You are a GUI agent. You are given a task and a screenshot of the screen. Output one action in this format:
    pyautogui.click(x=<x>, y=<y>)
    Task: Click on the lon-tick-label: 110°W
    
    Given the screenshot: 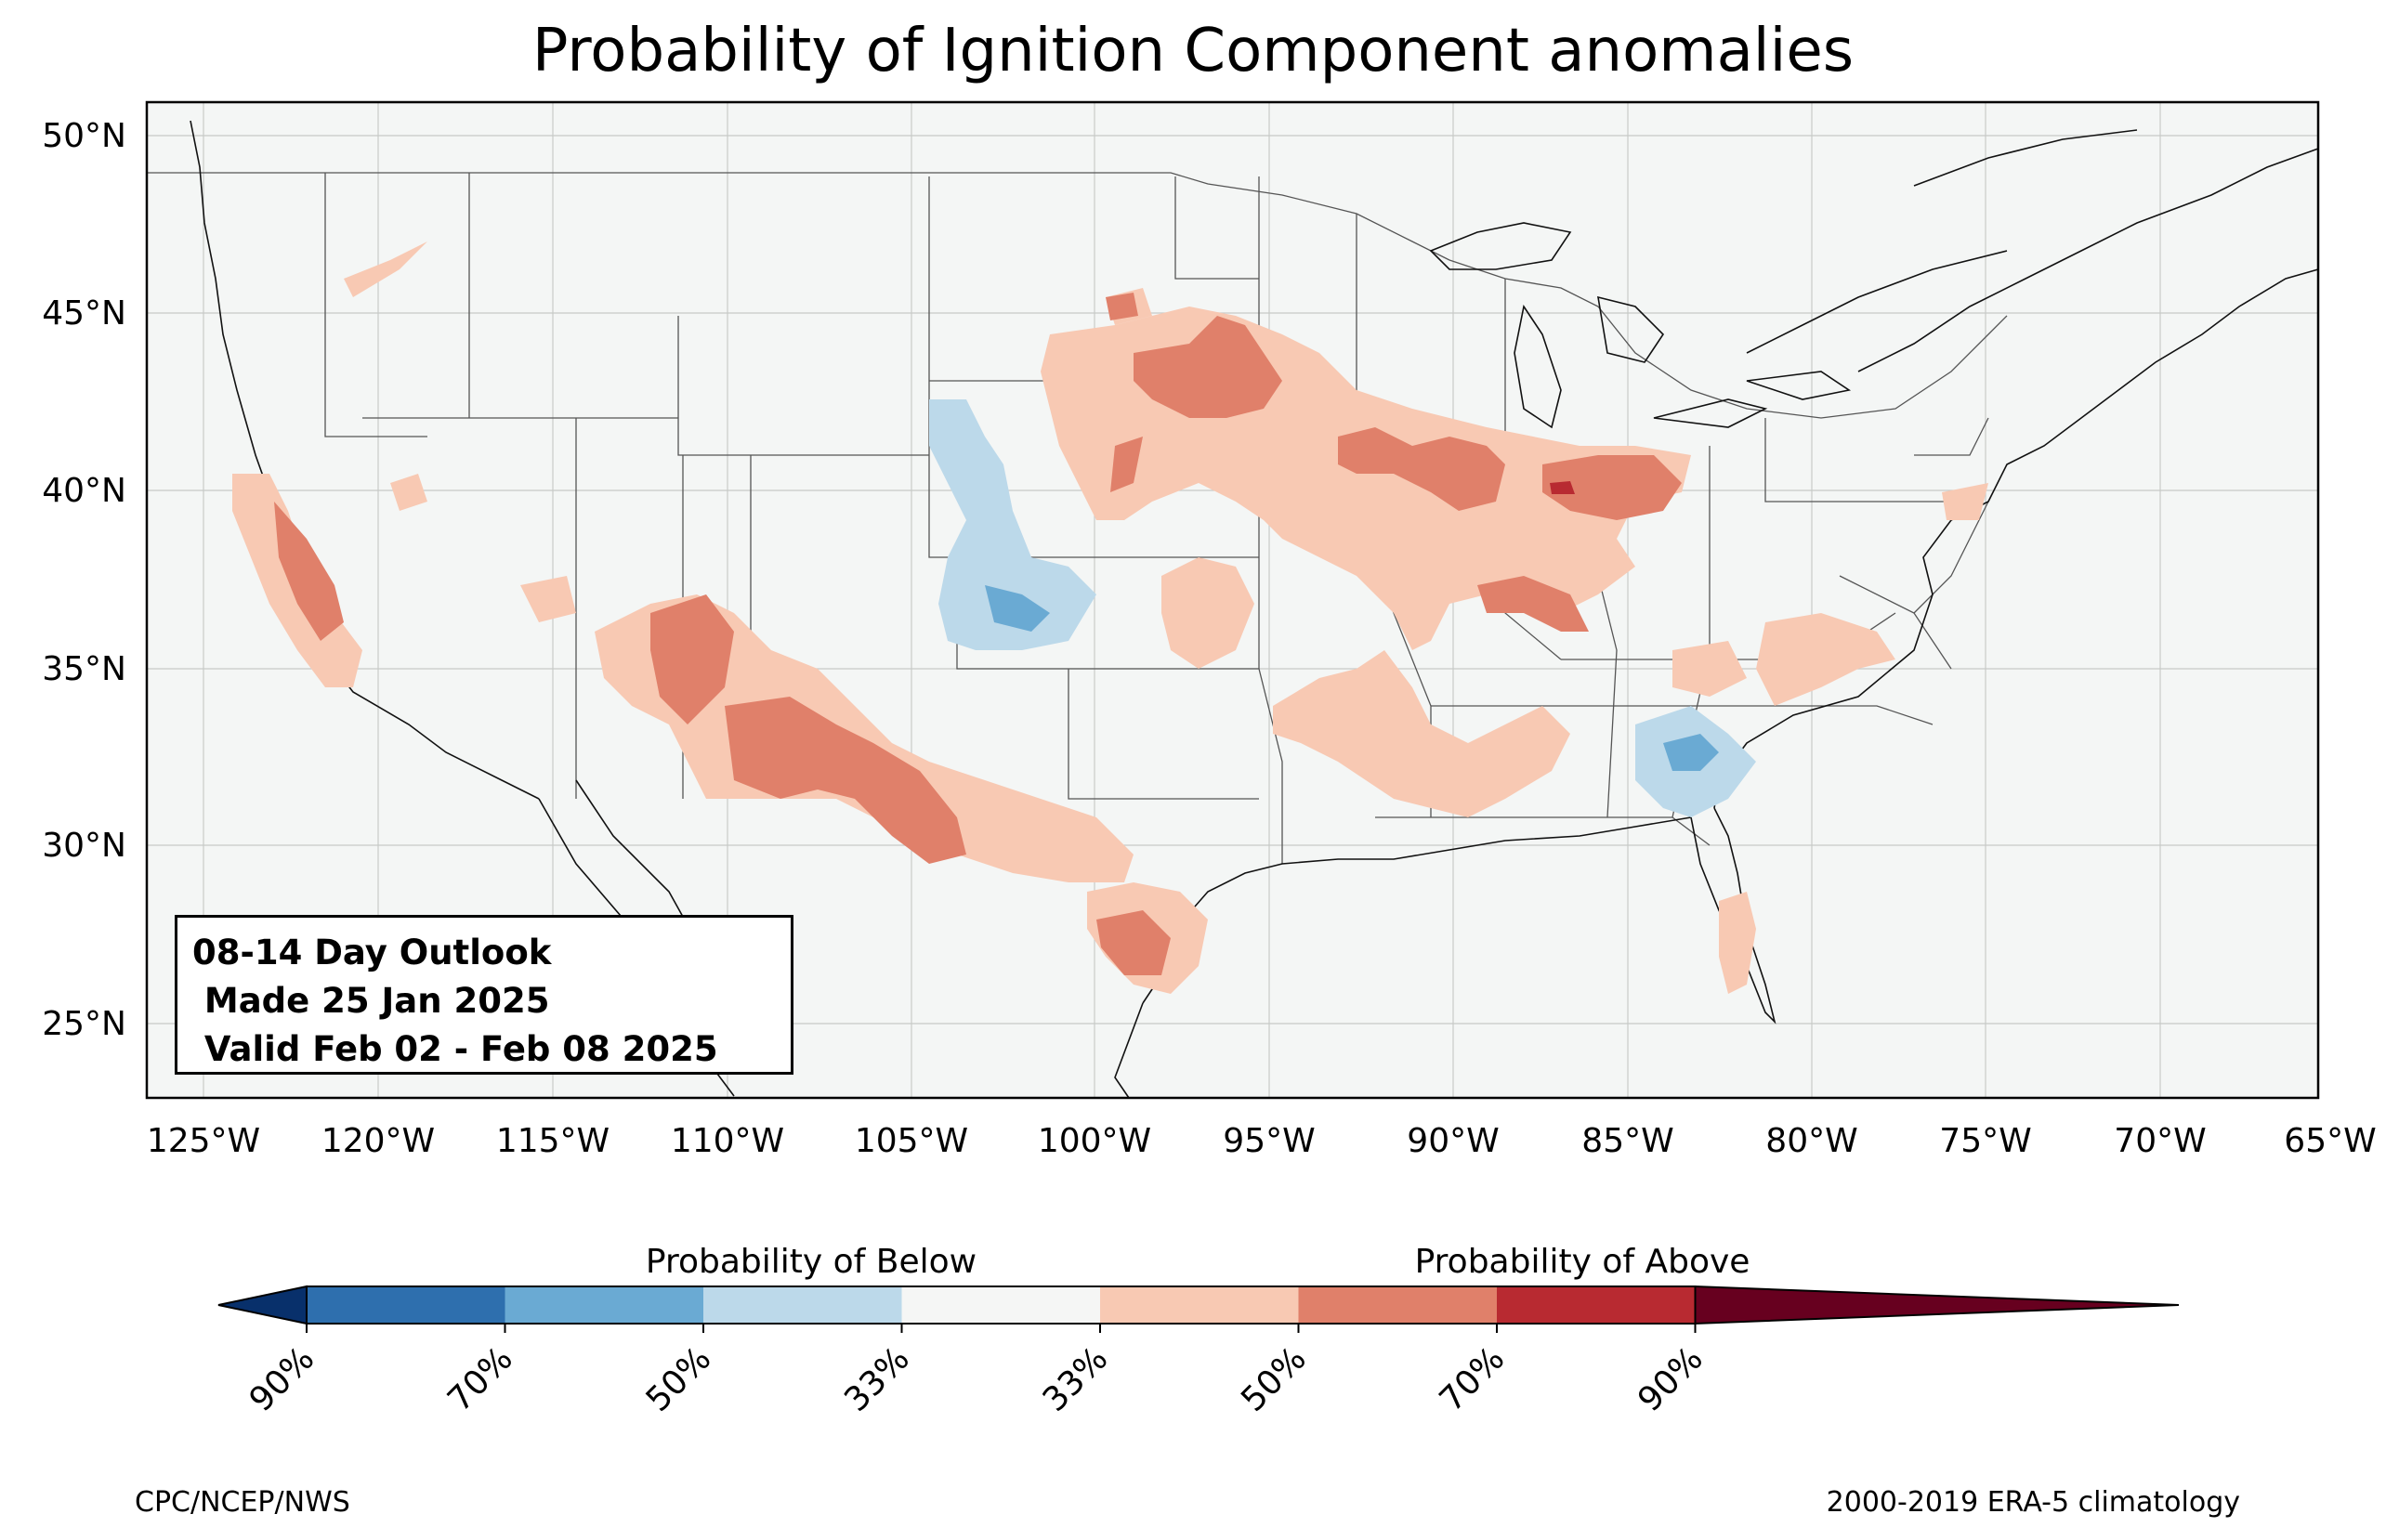 What is the action you would take?
    pyautogui.click(x=727, y=1141)
    